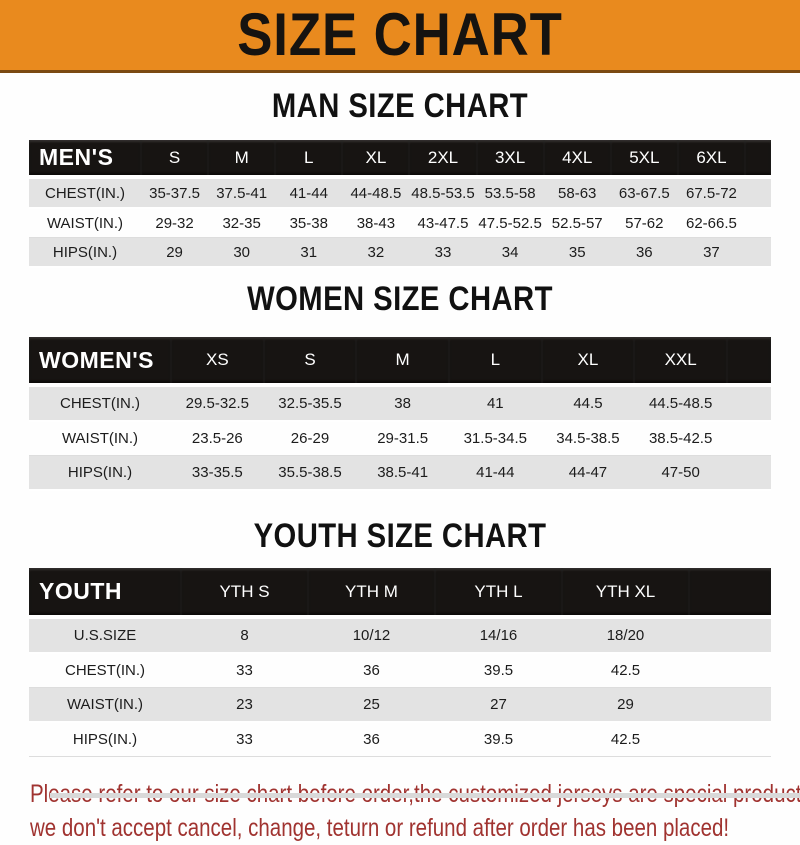 This screenshot has height=845, width=800. What do you see at coordinates (85, 159) in the screenshot?
I see `table-title-cell: MEN'S` at bounding box center [85, 159].